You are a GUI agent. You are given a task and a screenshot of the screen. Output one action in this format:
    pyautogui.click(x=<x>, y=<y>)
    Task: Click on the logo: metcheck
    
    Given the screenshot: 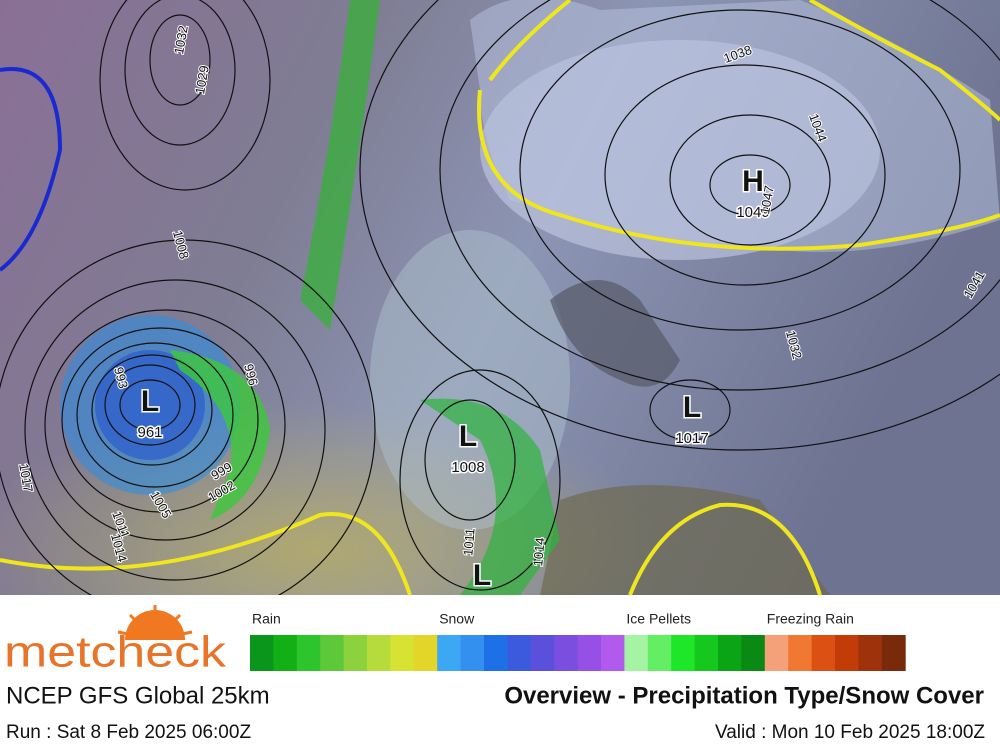 What is the action you would take?
    pyautogui.click(x=115, y=641)
    